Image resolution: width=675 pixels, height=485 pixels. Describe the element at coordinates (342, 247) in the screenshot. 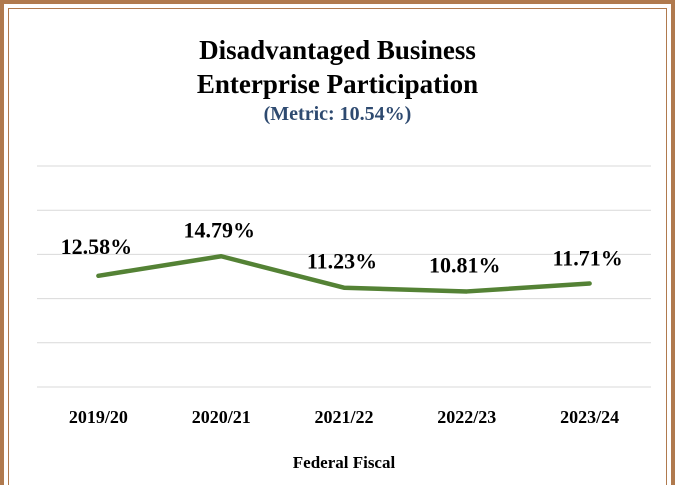

I see `data-labels: 12.58% 14.79% 11.23% 10.81% 11.71%` at that location.